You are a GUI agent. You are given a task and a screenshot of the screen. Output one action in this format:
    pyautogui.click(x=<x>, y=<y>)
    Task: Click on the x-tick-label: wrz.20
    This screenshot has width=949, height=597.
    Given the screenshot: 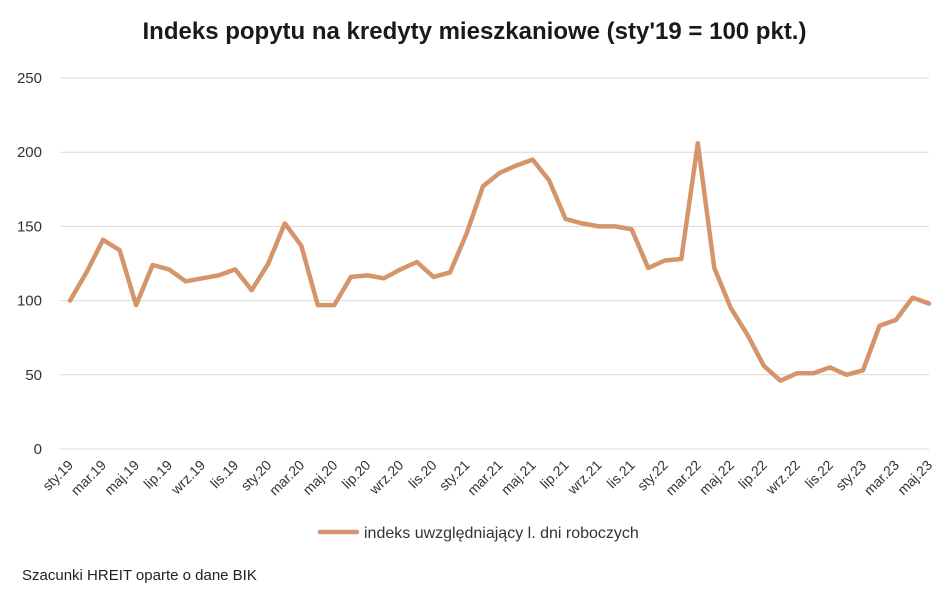 What is the action you would take?
    pyautogui.click(x=385, y=477)
    